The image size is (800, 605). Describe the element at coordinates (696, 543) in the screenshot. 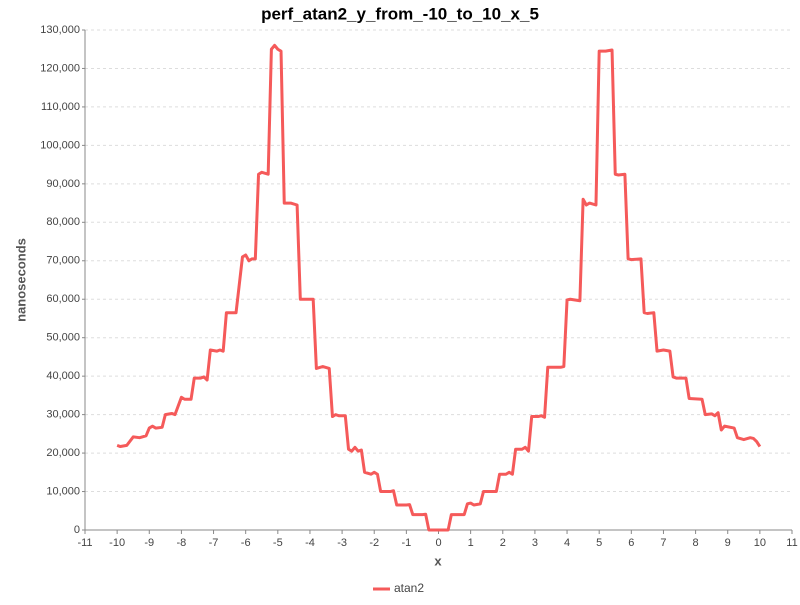

I see `x-tick-label: 8` at that location.